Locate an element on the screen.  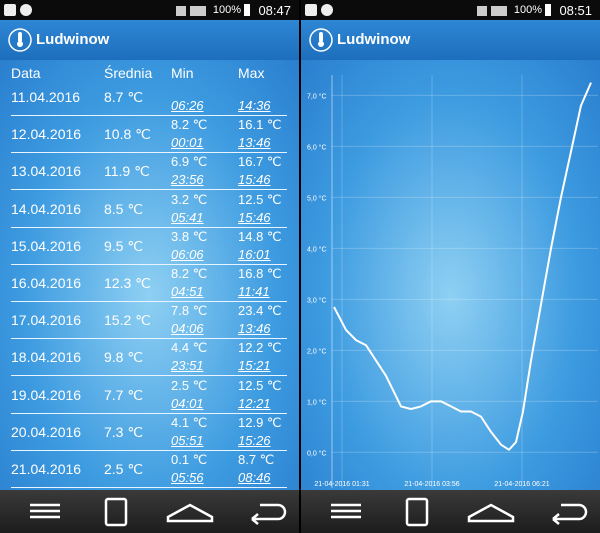
min-time: 05:51 is located at coordinates (187, 440).